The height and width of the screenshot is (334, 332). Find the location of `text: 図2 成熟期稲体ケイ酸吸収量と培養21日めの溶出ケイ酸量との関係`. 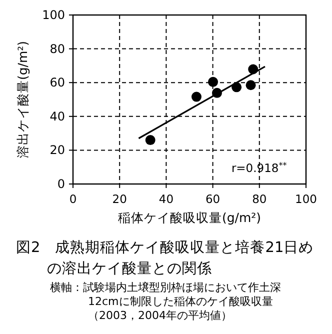

text: 図2 成熟期稲体ケイ酸吸収量と培養21日めの溶出ケイ酸量との関係 is located at coordinates (165, 258).